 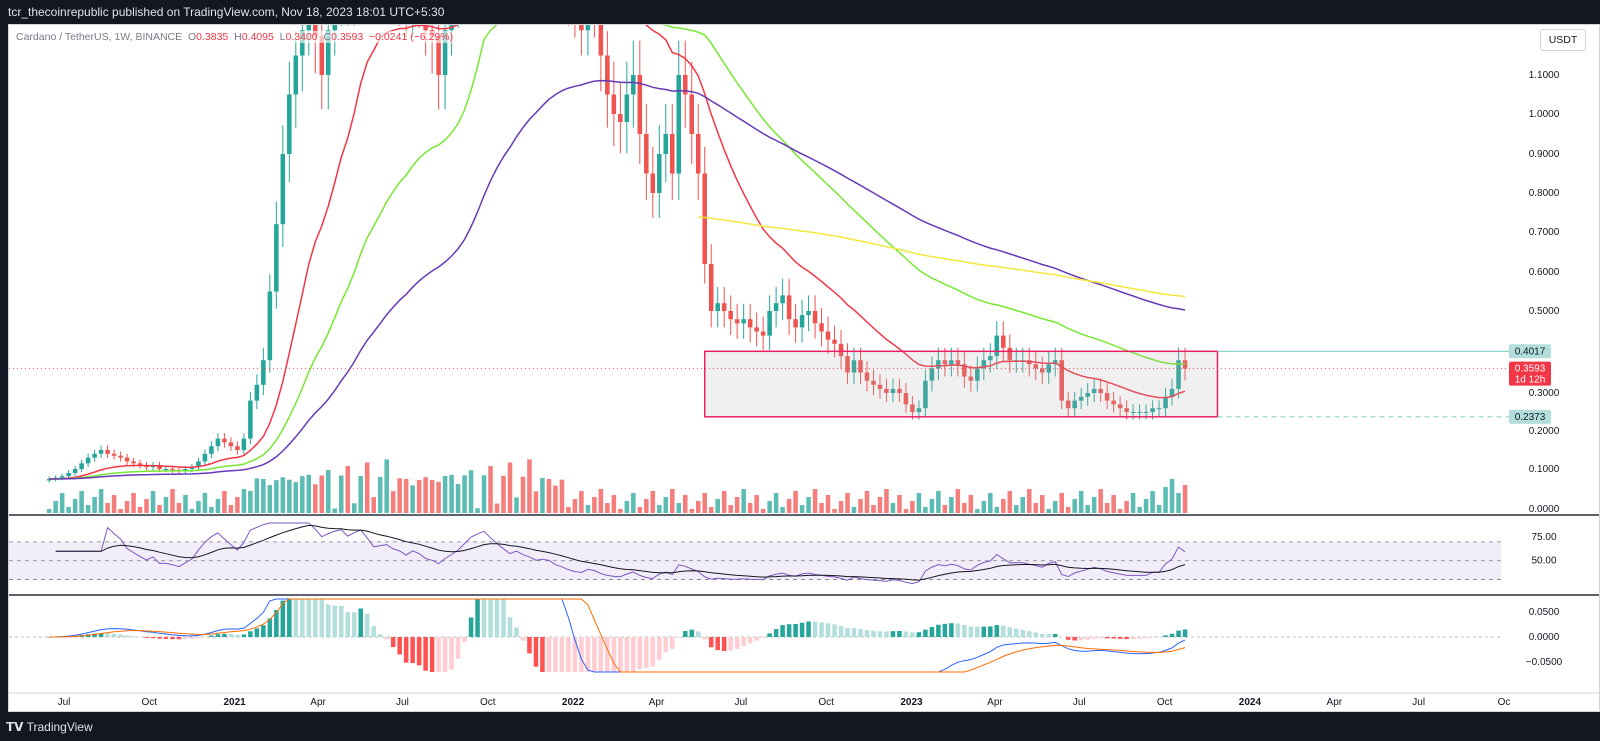 I want to click on rsi-line, so click(x=620, y=553).